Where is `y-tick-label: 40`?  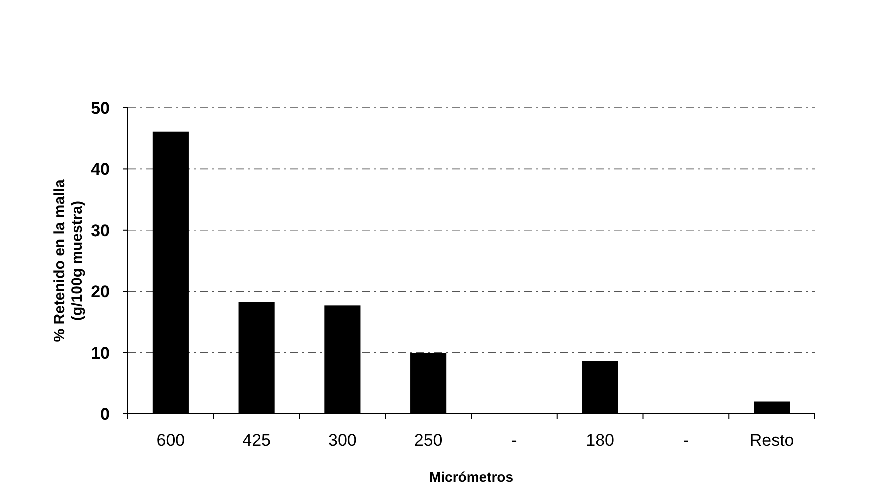
y-tick-label: 40 is located at coordinates (100, 170).